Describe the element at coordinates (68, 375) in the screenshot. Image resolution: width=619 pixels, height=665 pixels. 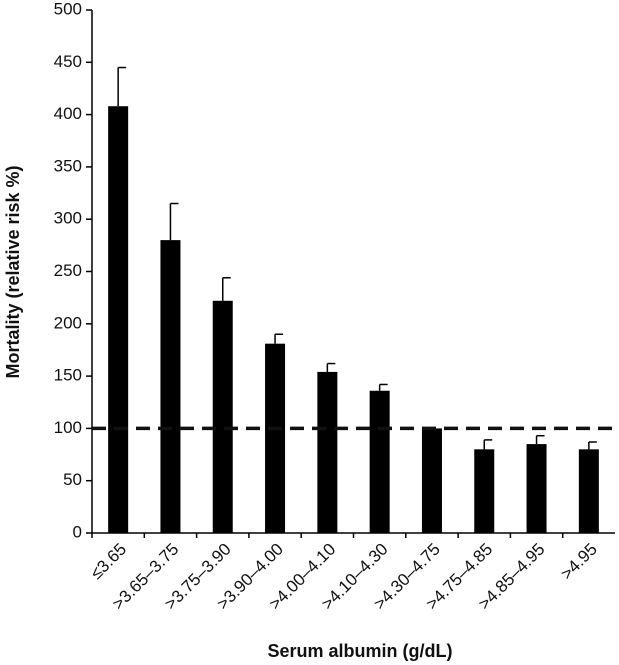
I see `y-tick-label: 150` at that location.